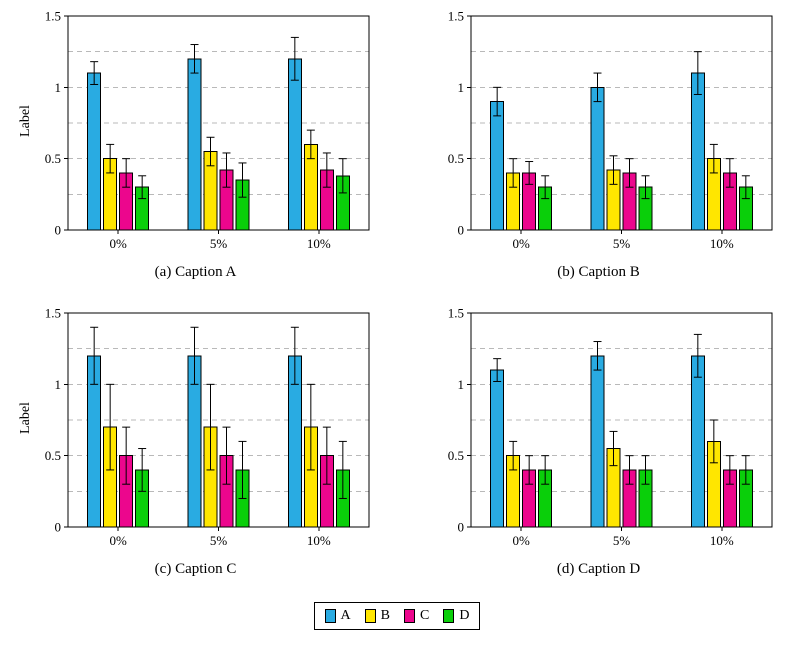 The width and height of the screenshot is (794, 664). What do you see at coordinates (370, 616) in the screenshot?
I see `legend-swatch-b` at bounding box center [370, 616].